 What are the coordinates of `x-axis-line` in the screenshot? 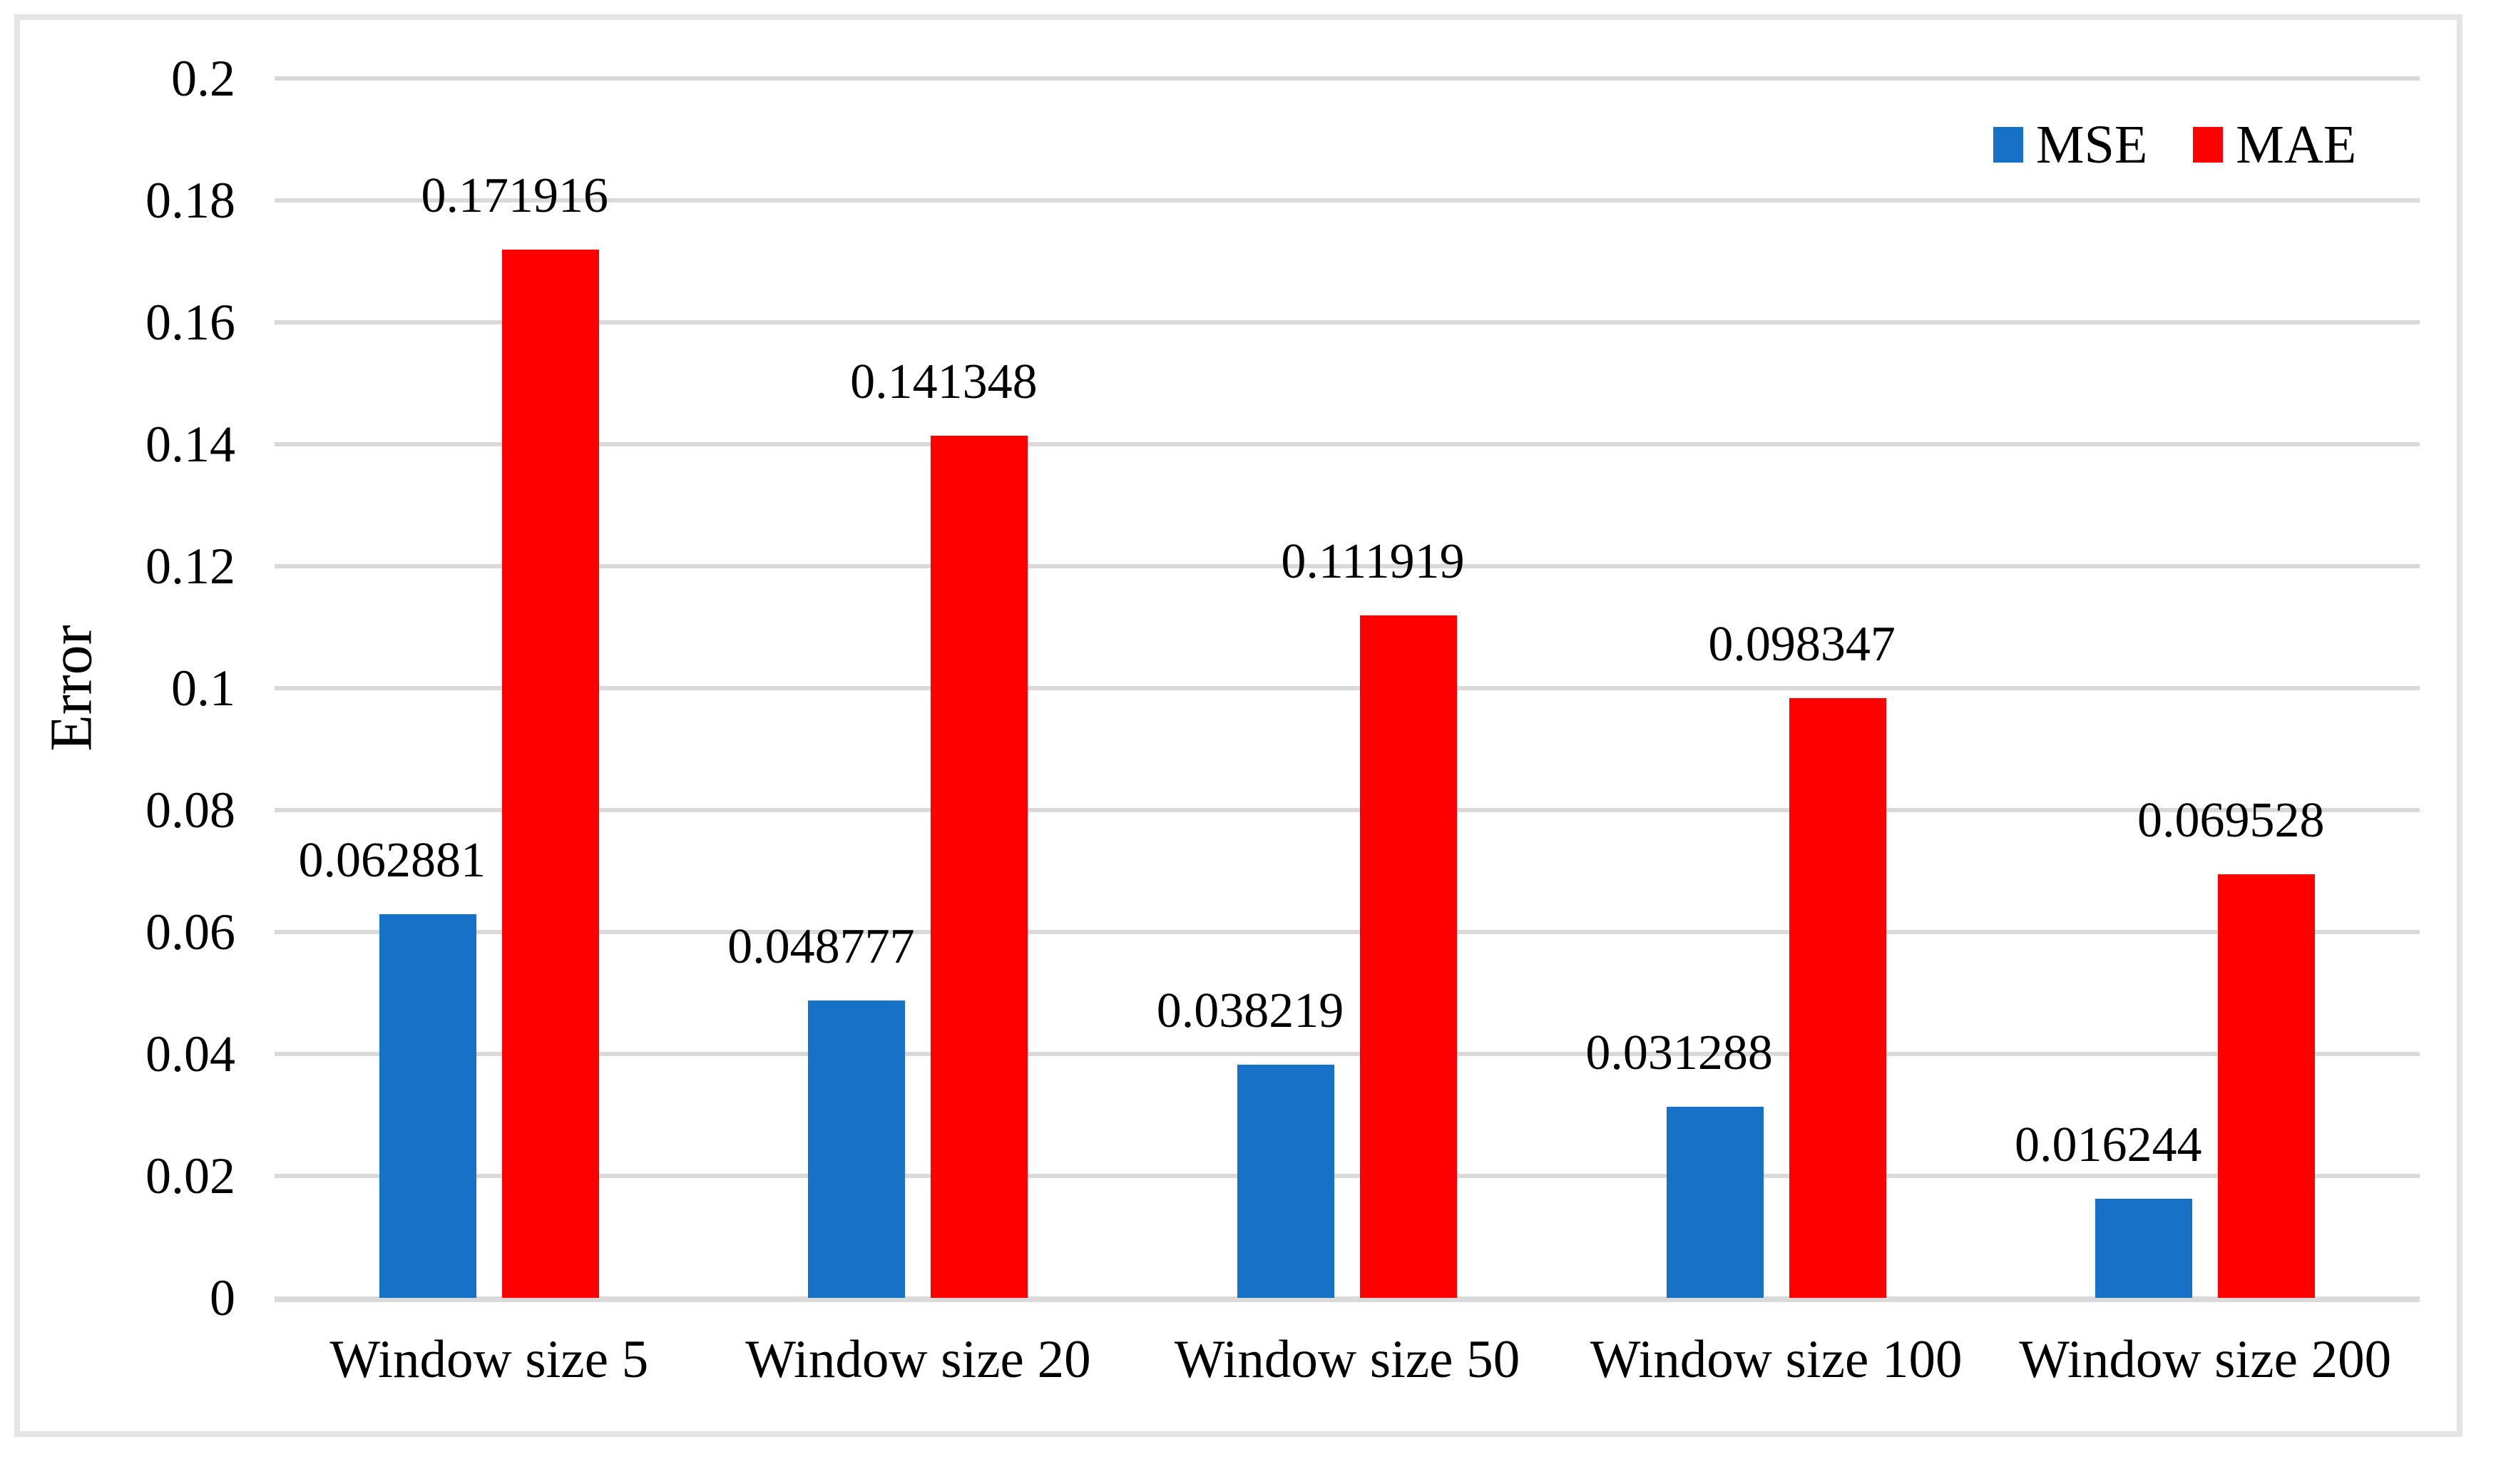 It's located at (1347, 1299).